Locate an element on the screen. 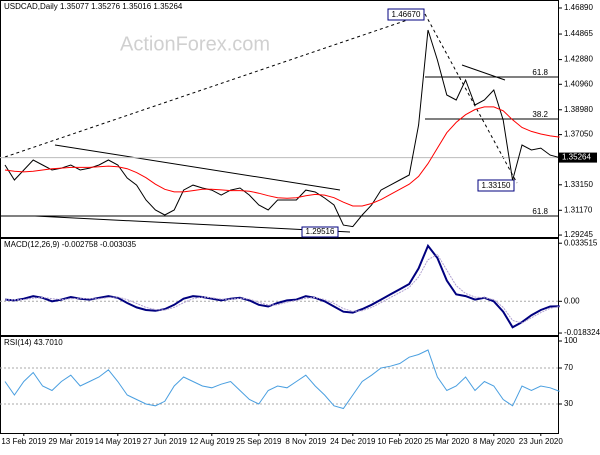 The image size is (600, 455). x-tick-label: 12 Aug 2019 is located at coordinates (211, 441).